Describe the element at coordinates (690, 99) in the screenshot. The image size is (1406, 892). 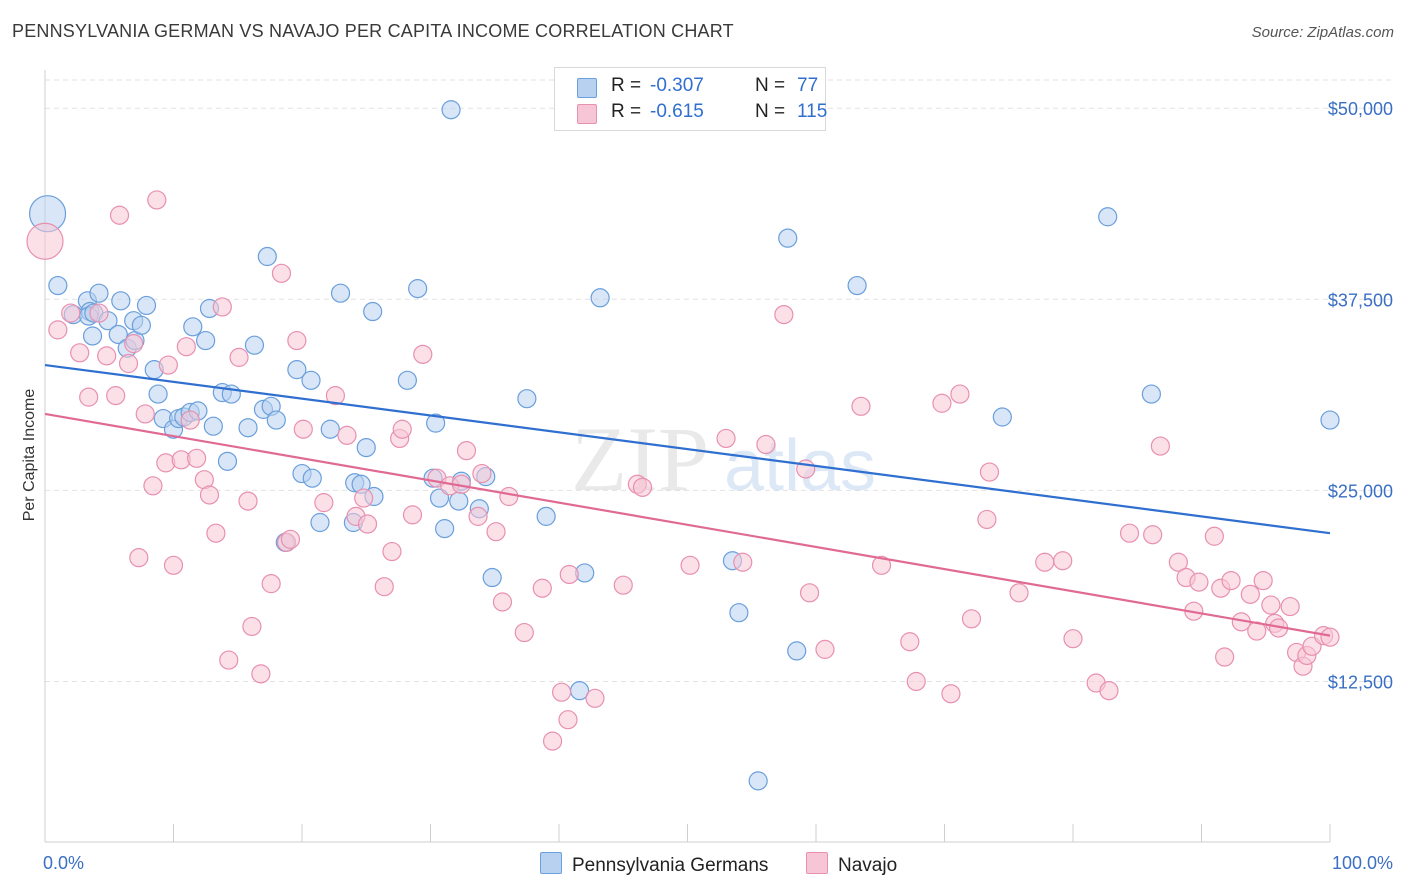
I see `stats-legend: R = -0.307 N = 77 R = -0.615 N = 115` at that location.